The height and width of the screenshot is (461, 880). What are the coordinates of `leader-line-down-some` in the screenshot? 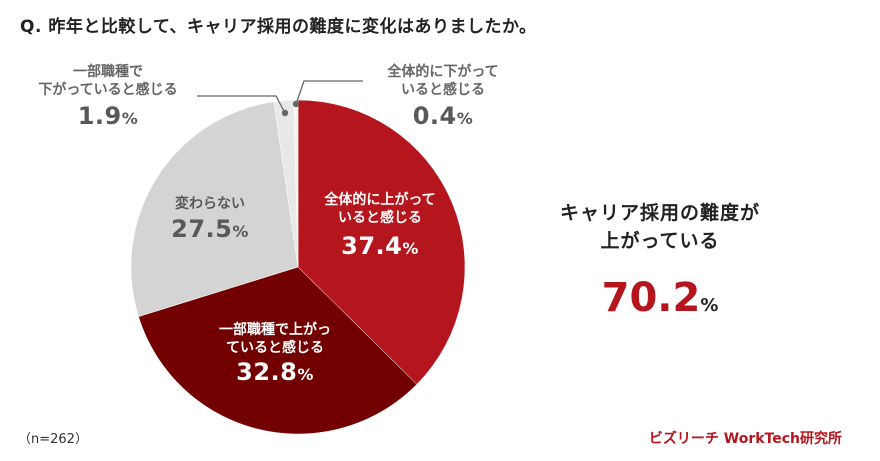 It's located at (243, 106).